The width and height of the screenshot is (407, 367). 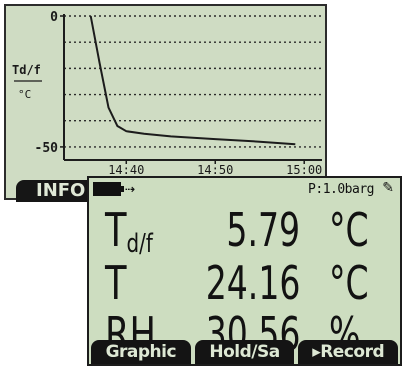 What do you see at coordinates (388, 188) in the screenshot?
I see `edit-pen-icon: ✎` at bounding box center [388, 188].